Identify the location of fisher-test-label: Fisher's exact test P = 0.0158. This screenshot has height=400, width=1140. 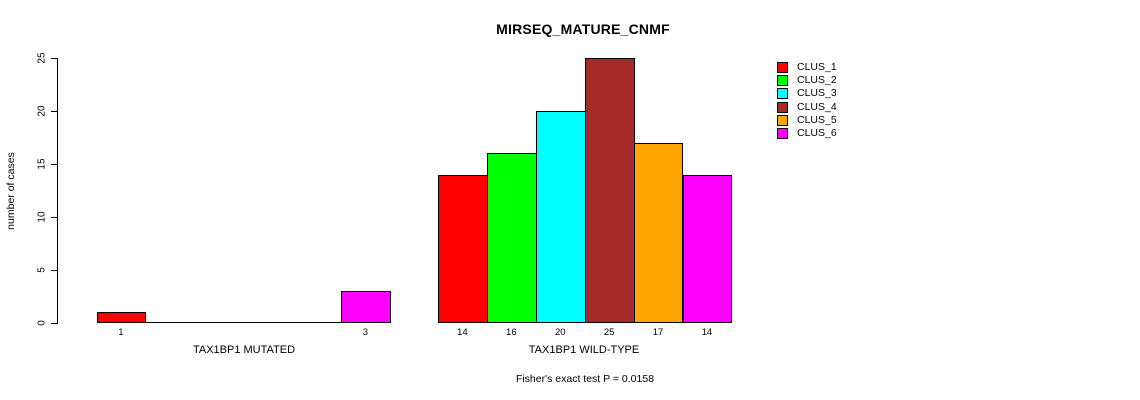
(585, 379).